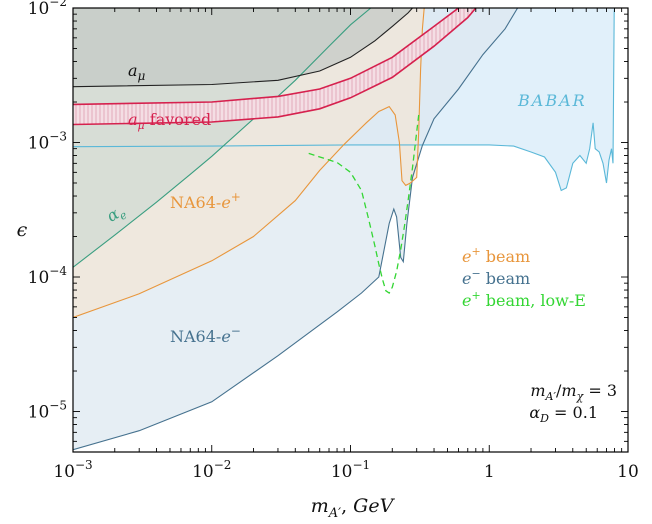 This screenshot has height=524, width=652. I want to click on x-tick-label: 1, so click(489, 472).